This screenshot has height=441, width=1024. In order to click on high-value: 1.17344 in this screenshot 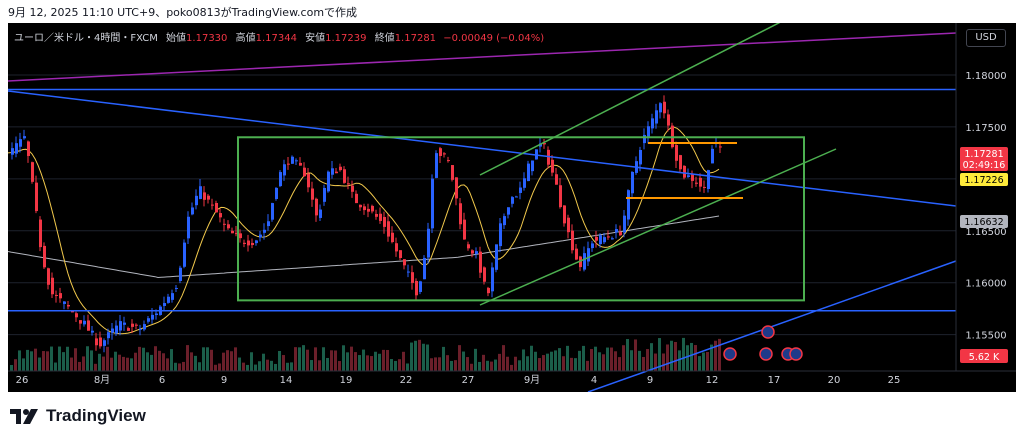, I will do `click(276, 38)`.